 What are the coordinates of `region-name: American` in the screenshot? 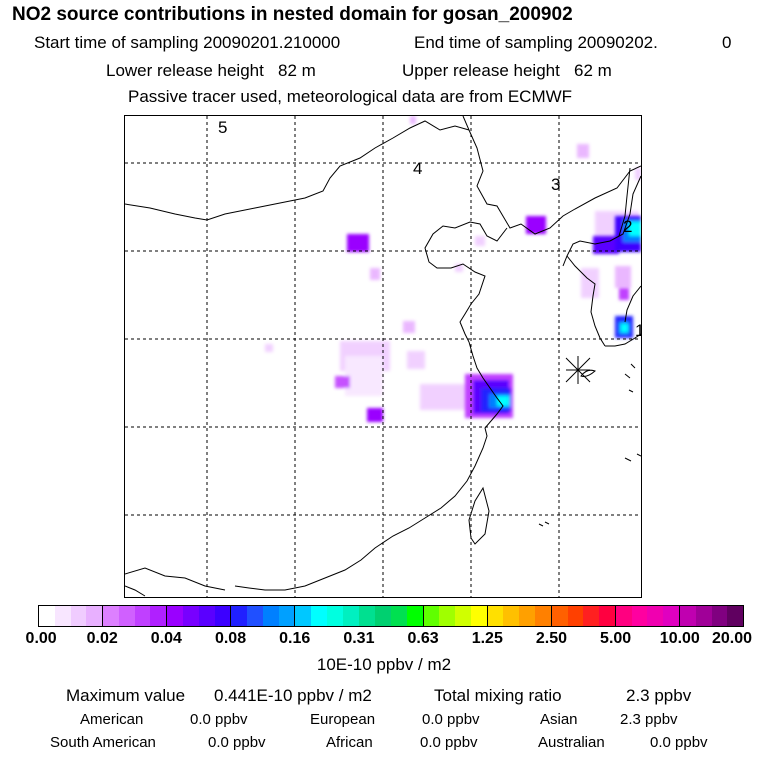 It's located at (112, 719).